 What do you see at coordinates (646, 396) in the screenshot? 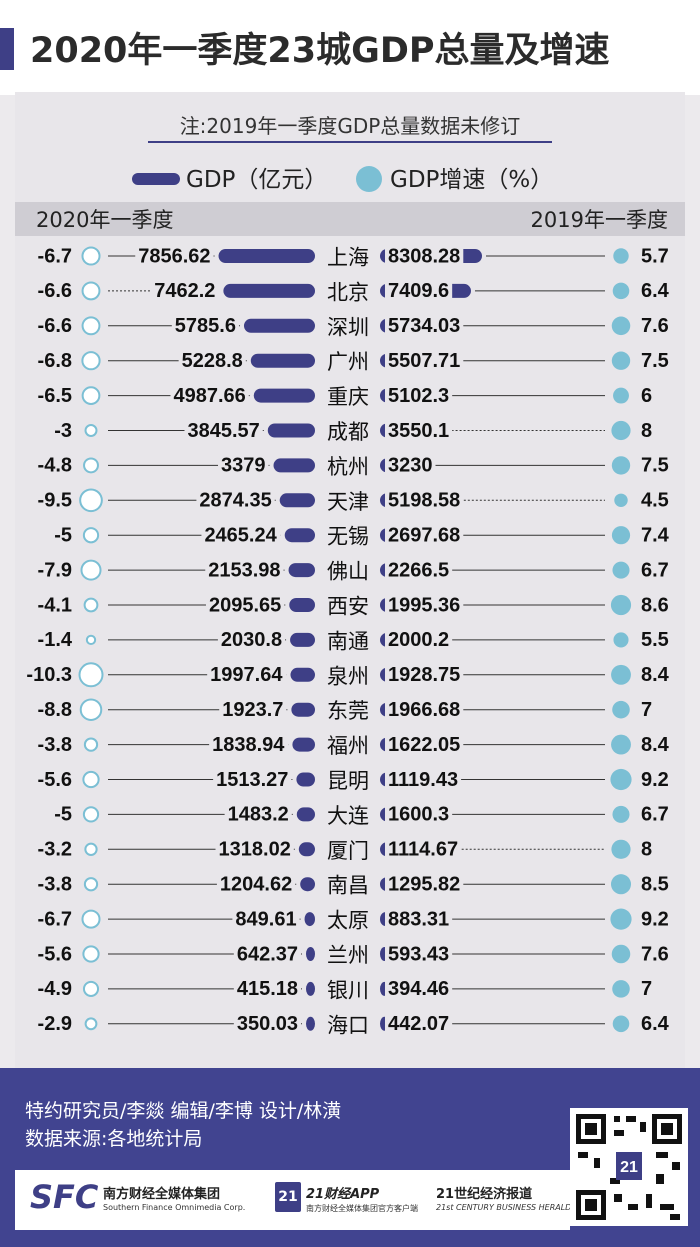
I see `growth-label-2019: 6` at bounding box center [646, 396].